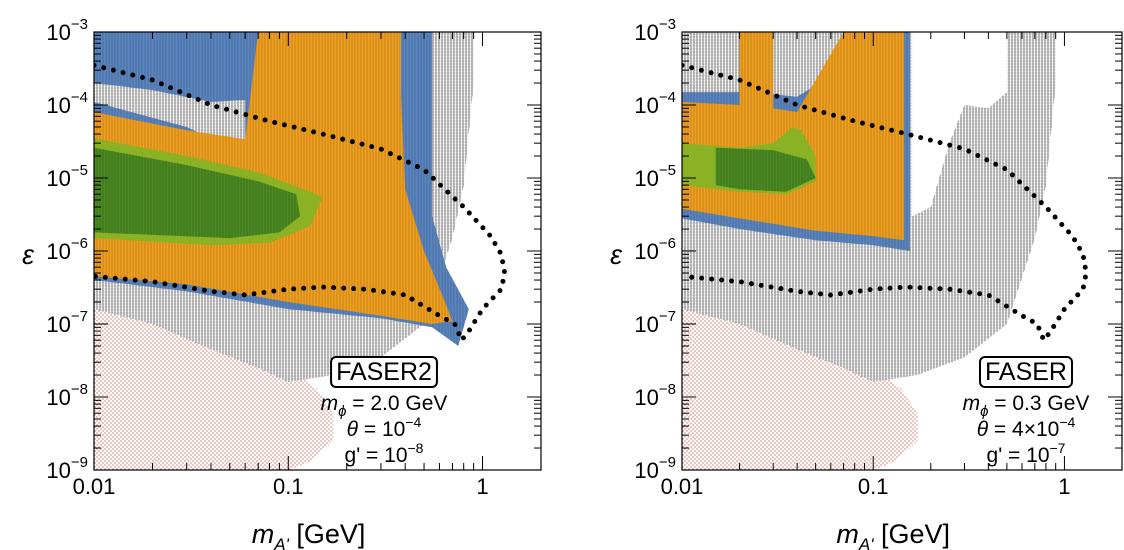 This screenshot has height=550, width=1124. I want to click on param-line: g' = 10−7, so click(1026, 453).